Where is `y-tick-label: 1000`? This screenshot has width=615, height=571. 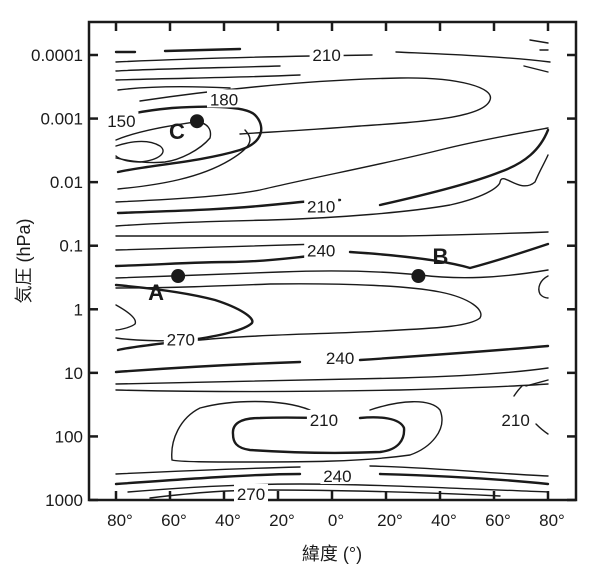 y-tick-label: 1000 is located at coordinates (64, 500).